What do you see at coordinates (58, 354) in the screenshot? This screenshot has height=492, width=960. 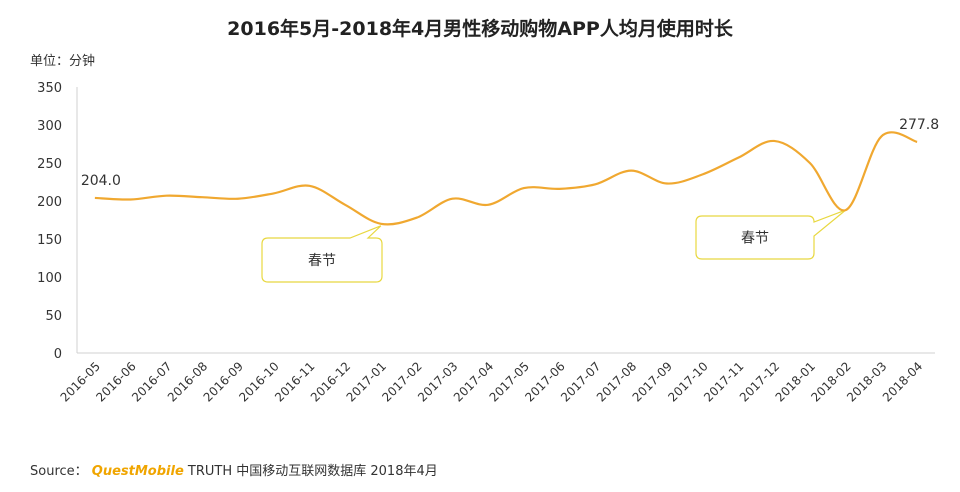 I see `y-tick-label: 0` at bounding box center [58, 354].